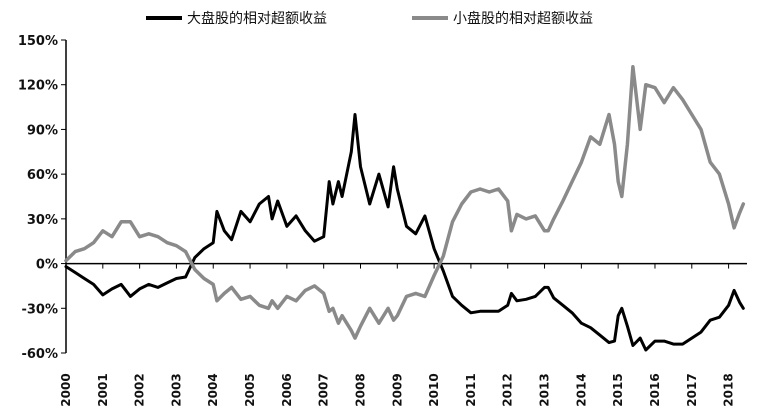  I want to click on y-tick-label: 150%, so click(38, 41).